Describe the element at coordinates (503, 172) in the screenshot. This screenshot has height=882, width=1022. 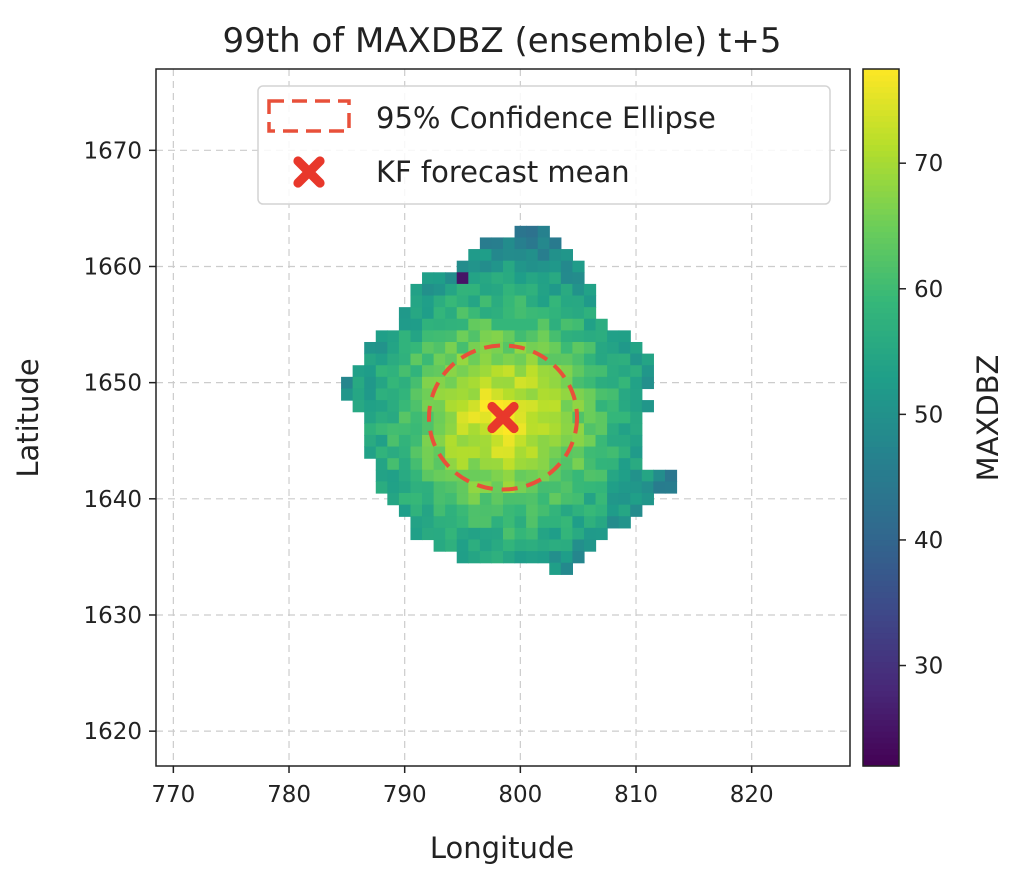
I see `legend-mean-label: KF forecast mean` at that location.